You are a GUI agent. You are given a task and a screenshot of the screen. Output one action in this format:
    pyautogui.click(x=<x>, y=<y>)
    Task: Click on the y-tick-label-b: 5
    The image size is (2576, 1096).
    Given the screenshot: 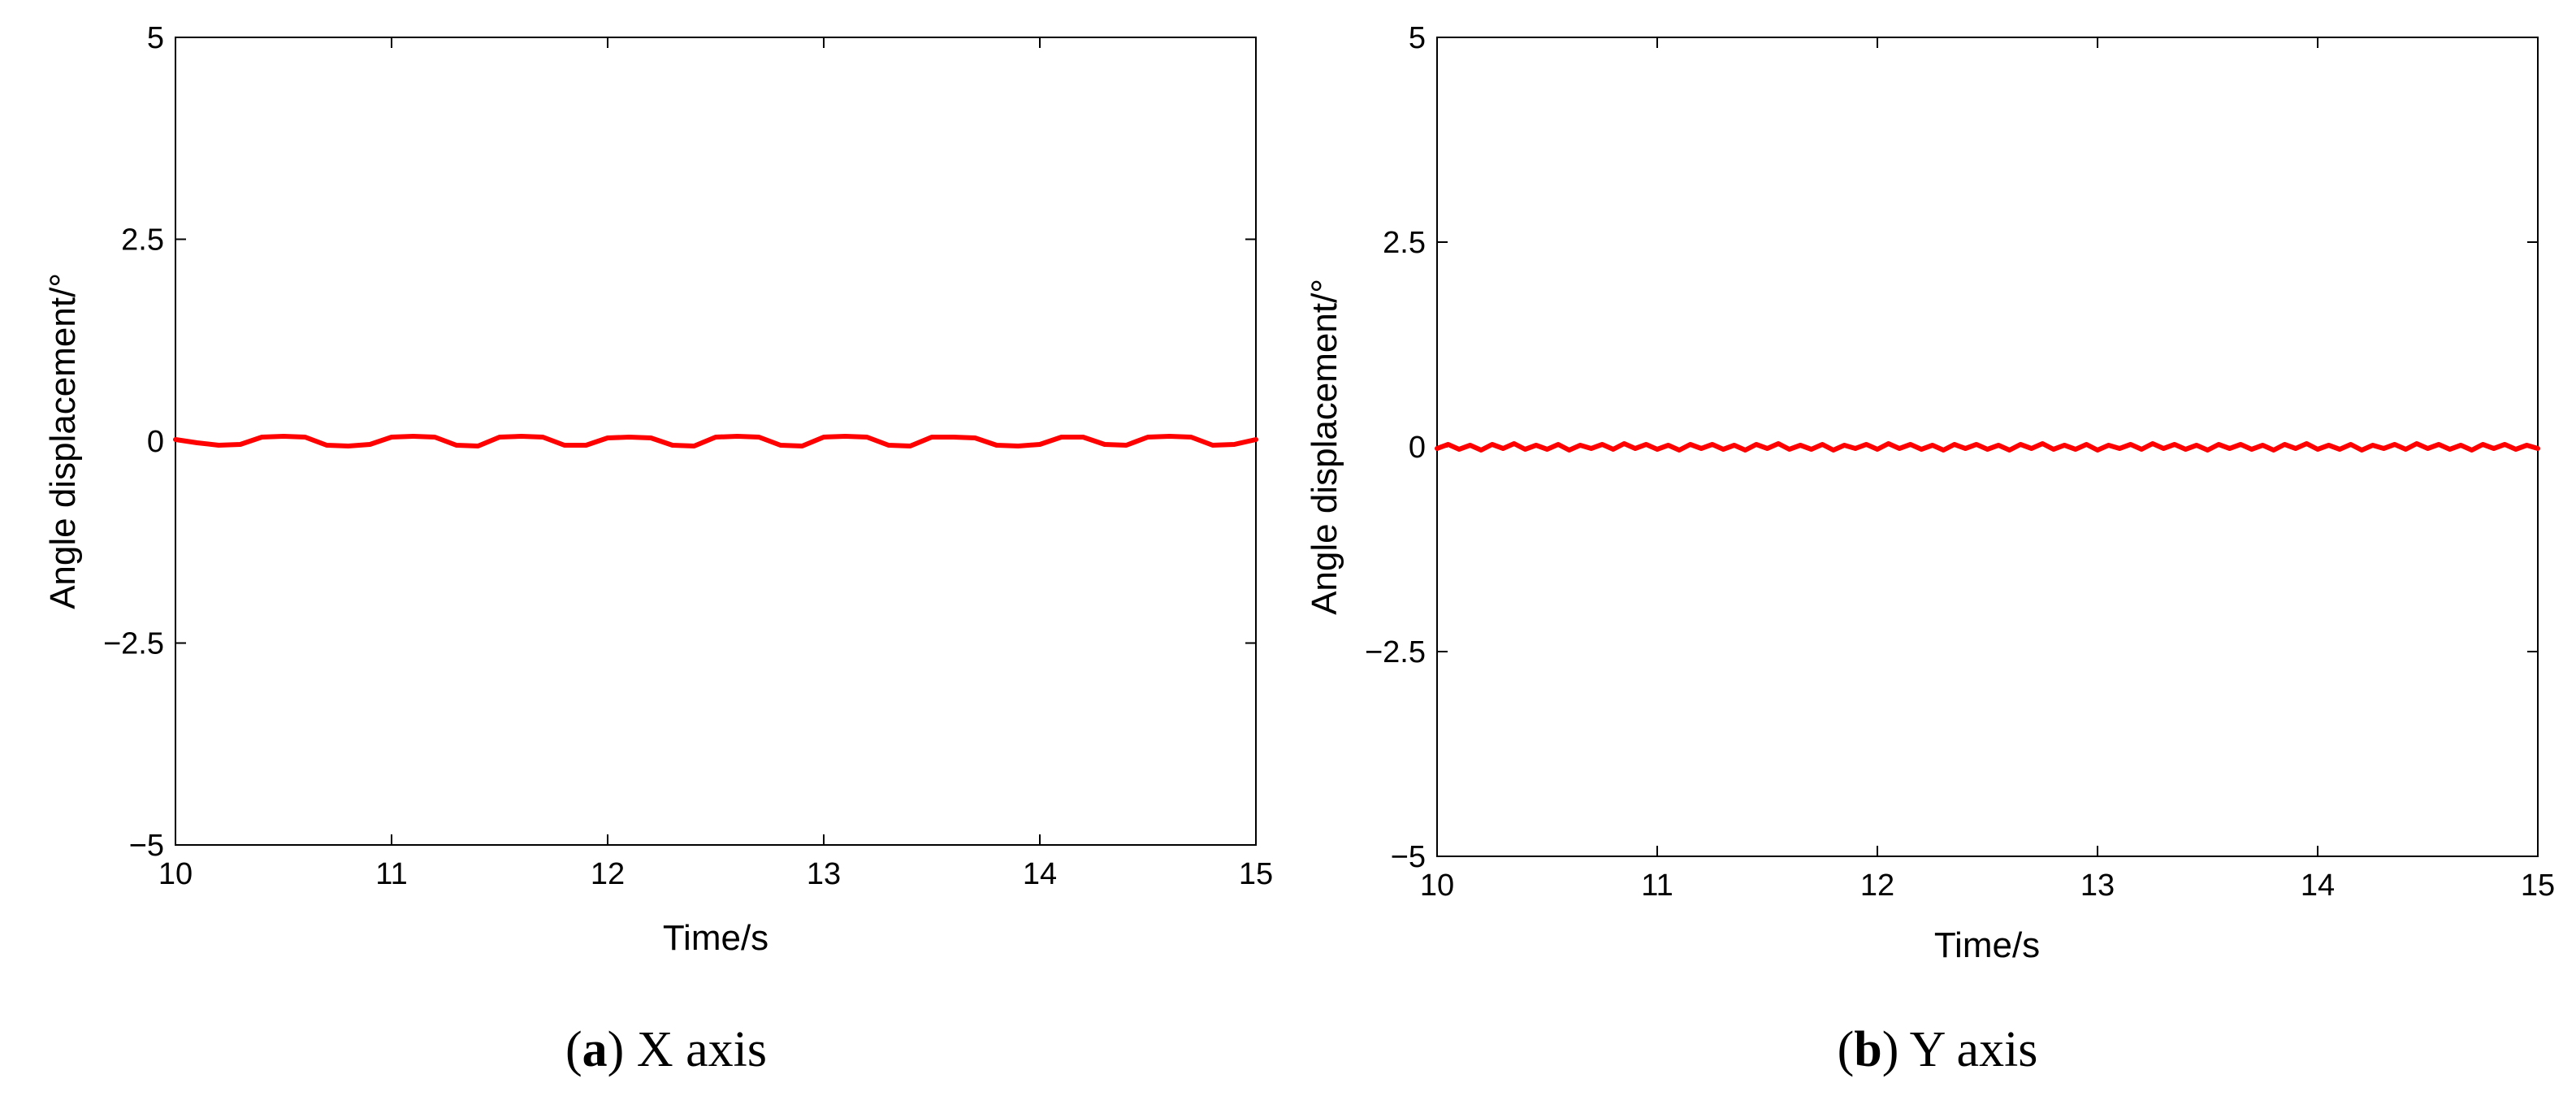 What is the action you would take?
    pyautogui.click(x=1417, y=38)
    